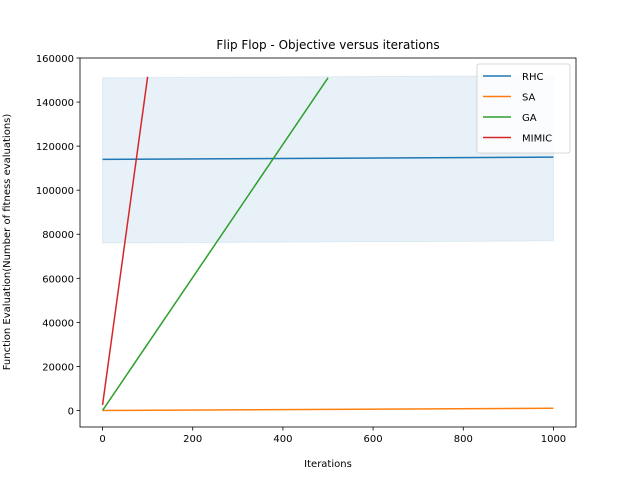 This screenshot has width=640, height=480. I want to click on y-tick-label: 160000, so click(55, 59).